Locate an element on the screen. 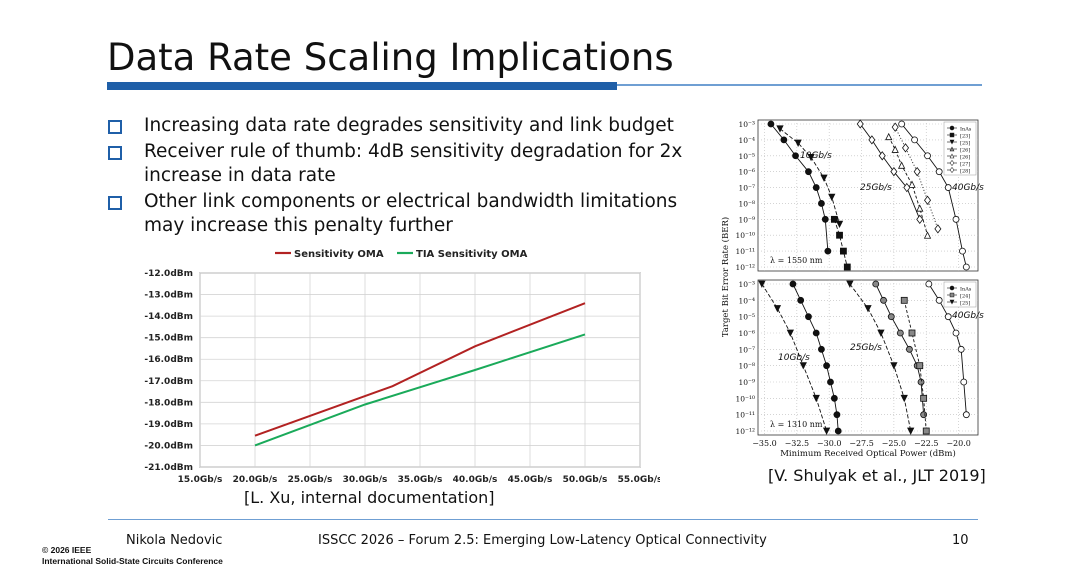 Image resolution: width=1080 pixels, height=568 pixels. y-tick-label: -16.0dBm is located at coordinates (168, 360).